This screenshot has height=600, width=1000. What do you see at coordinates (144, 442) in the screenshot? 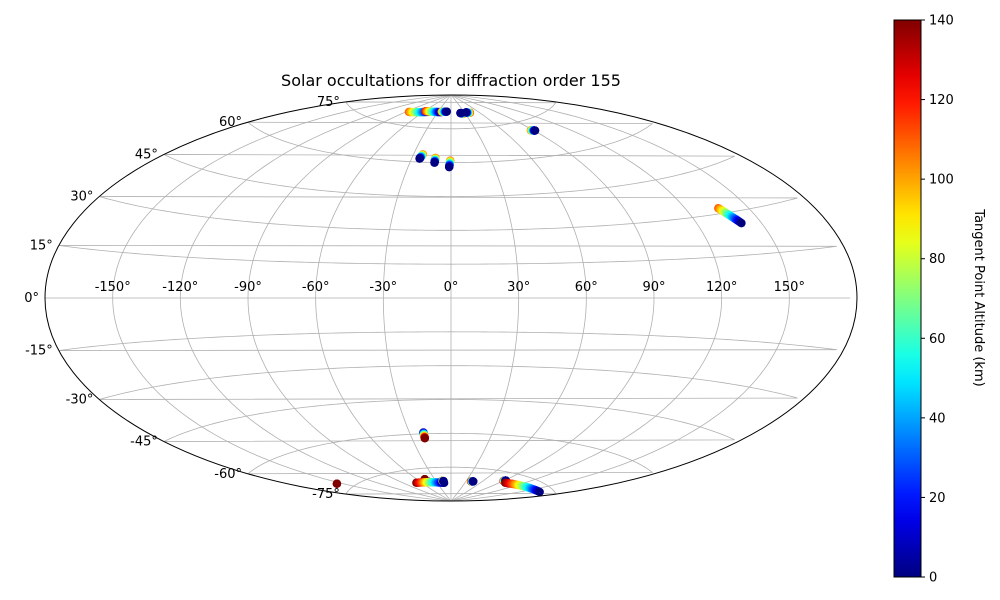
I see `latitude-tick-label: -45°` at bounding box center [144, 442].